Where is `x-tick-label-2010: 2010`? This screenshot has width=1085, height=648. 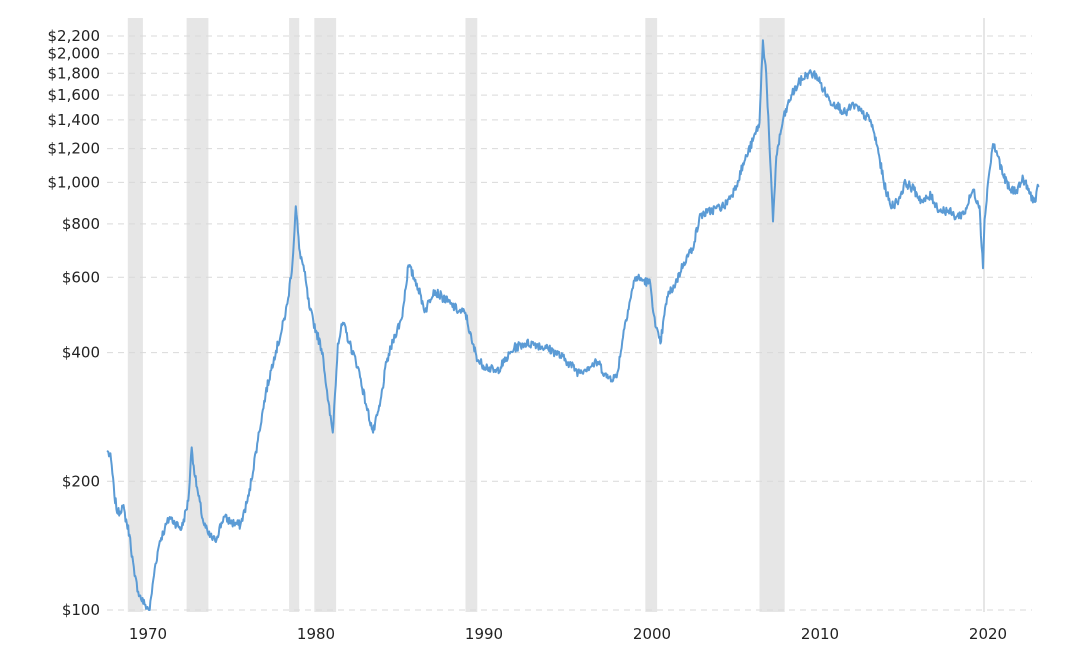 x-tick-label-2010: 2010 is located at coordinates (820, 634).